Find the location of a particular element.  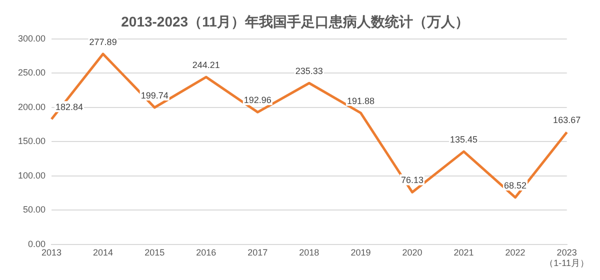

y-tick-label: 100.00 is located at coordinates (32, 175).